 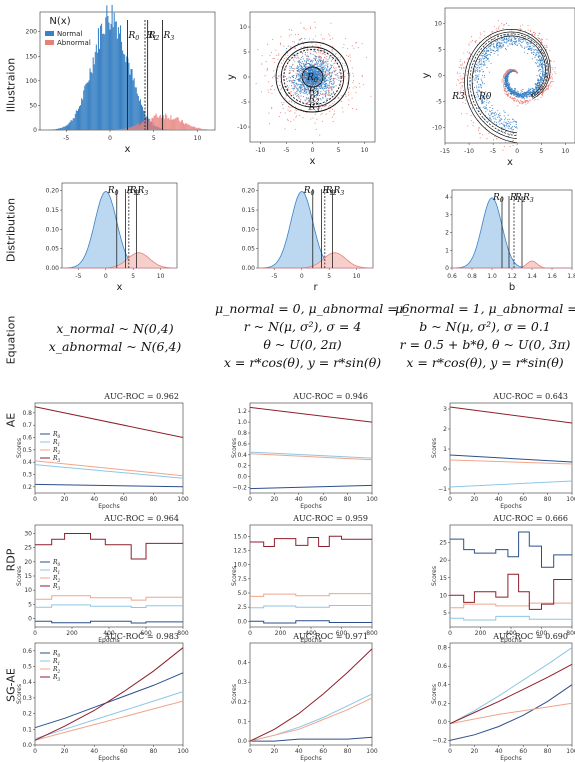 I want to click on x-tick-label: 200, so click(x=72, y=633).